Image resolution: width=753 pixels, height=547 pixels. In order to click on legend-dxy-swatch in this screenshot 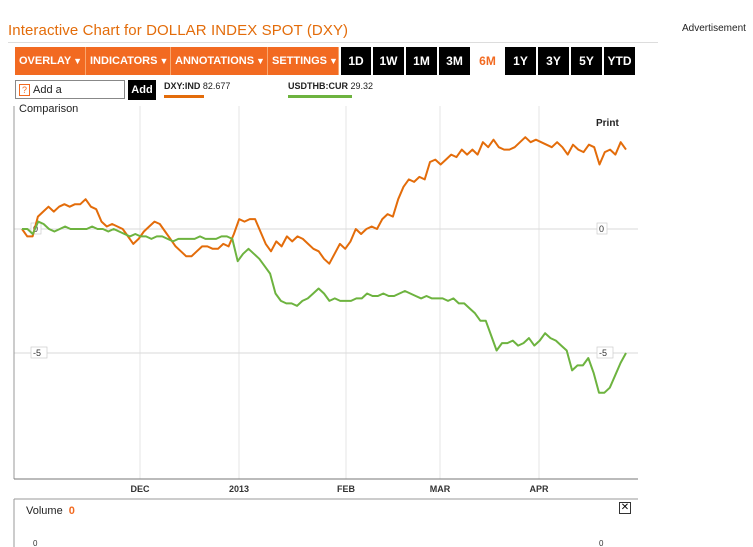, I will do `click(184, 96)`.